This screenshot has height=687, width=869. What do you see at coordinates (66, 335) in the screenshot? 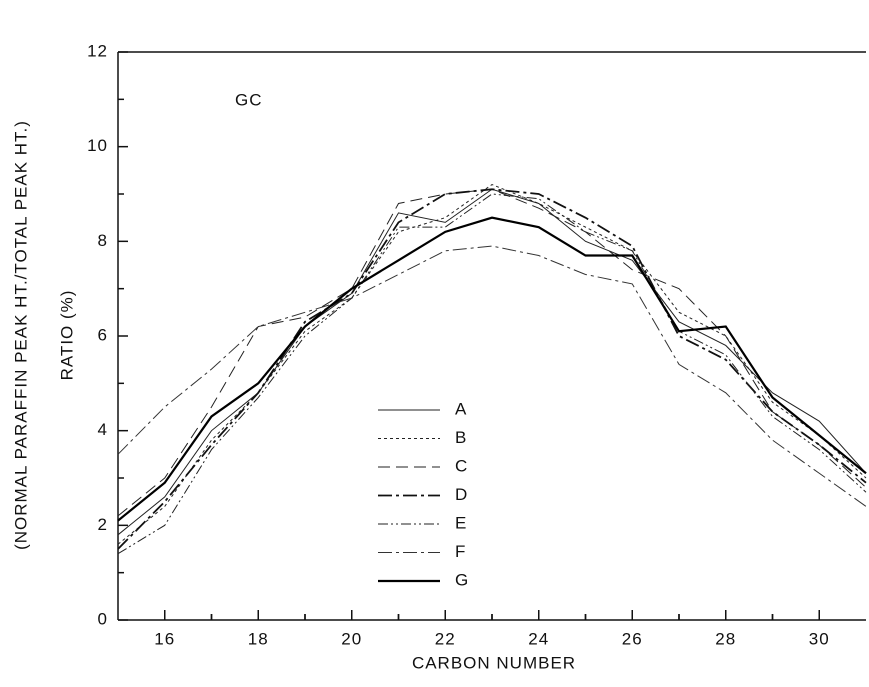
I see `y-axis-label: RATIO (%)` at bounding box center [66, 335].